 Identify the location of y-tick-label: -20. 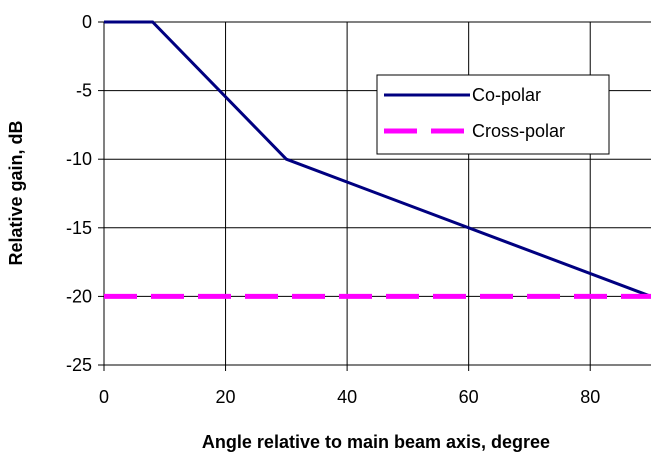
(79, 296).